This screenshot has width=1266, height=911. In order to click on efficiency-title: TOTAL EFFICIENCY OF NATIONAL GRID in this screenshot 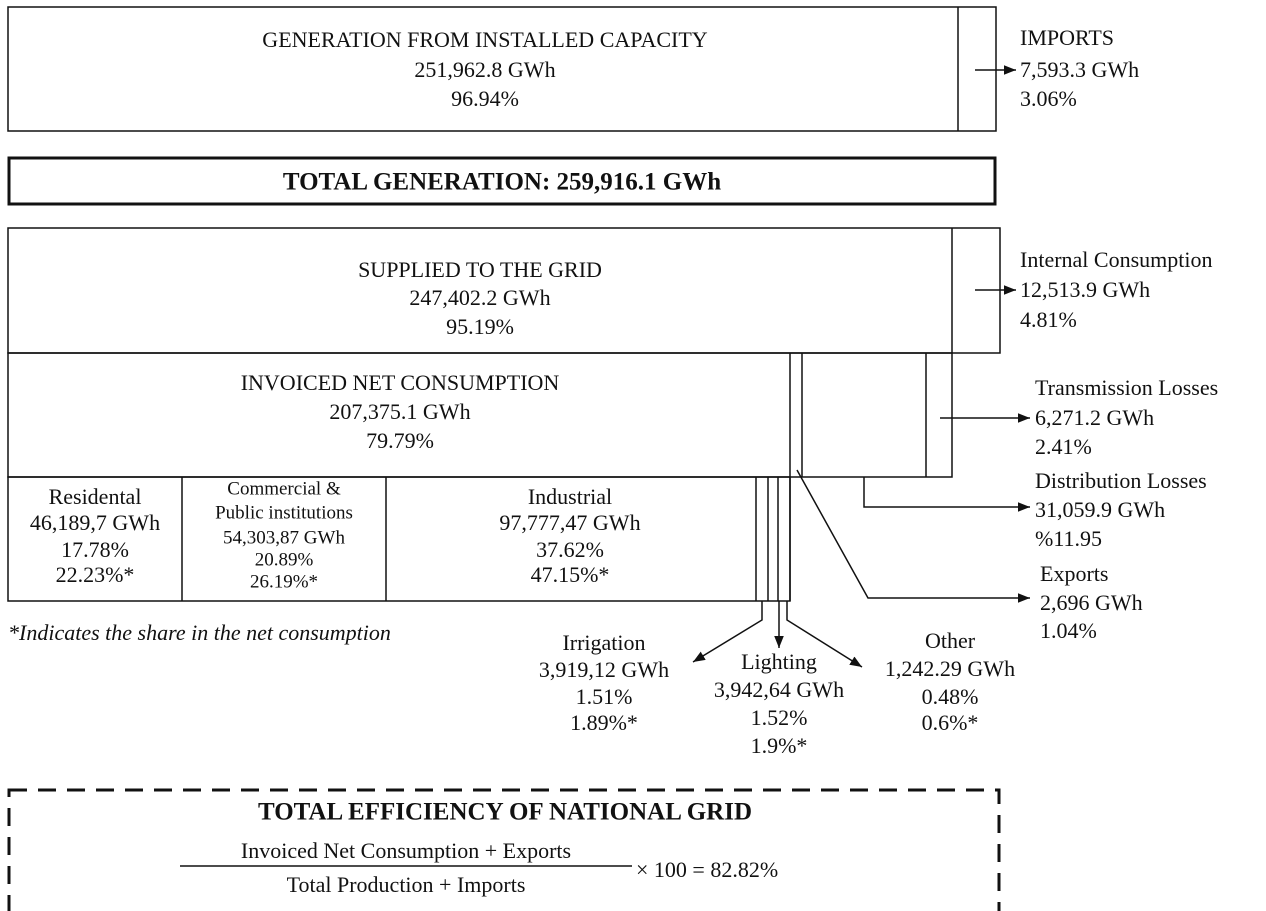, I will do `click(505, 812)`.